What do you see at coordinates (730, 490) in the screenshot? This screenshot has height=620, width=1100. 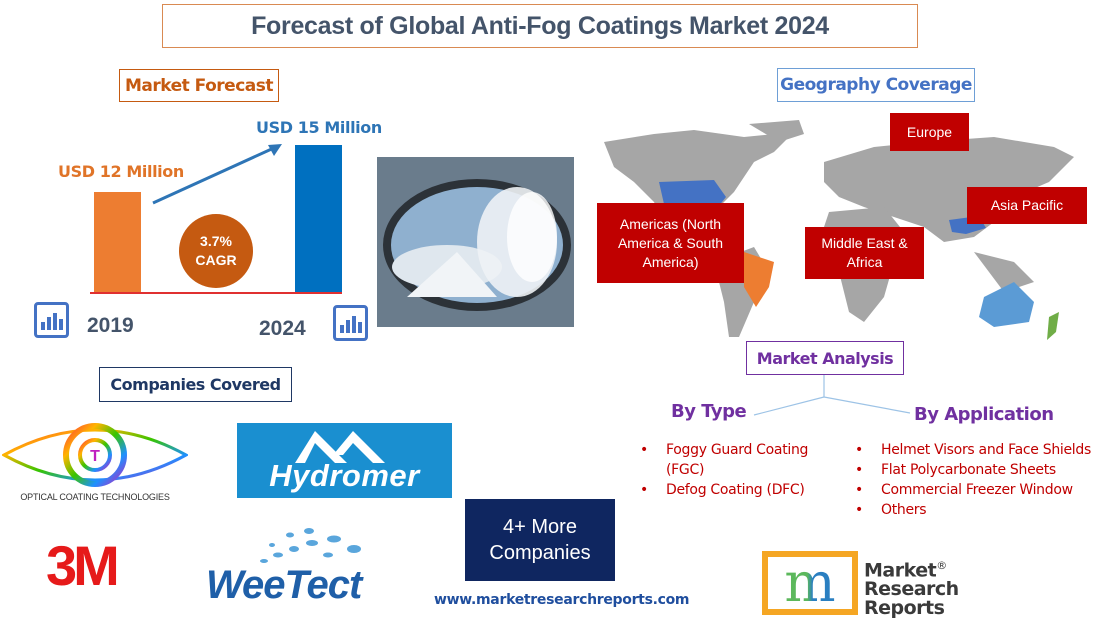 I see `list-item: Defog Coating (DFC)` at bounding box center [730, 490].